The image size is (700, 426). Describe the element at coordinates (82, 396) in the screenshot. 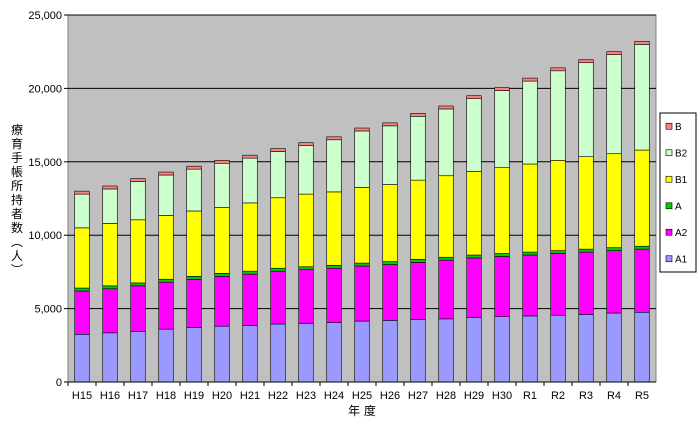

I see `x-tick-label: H15` at that location.